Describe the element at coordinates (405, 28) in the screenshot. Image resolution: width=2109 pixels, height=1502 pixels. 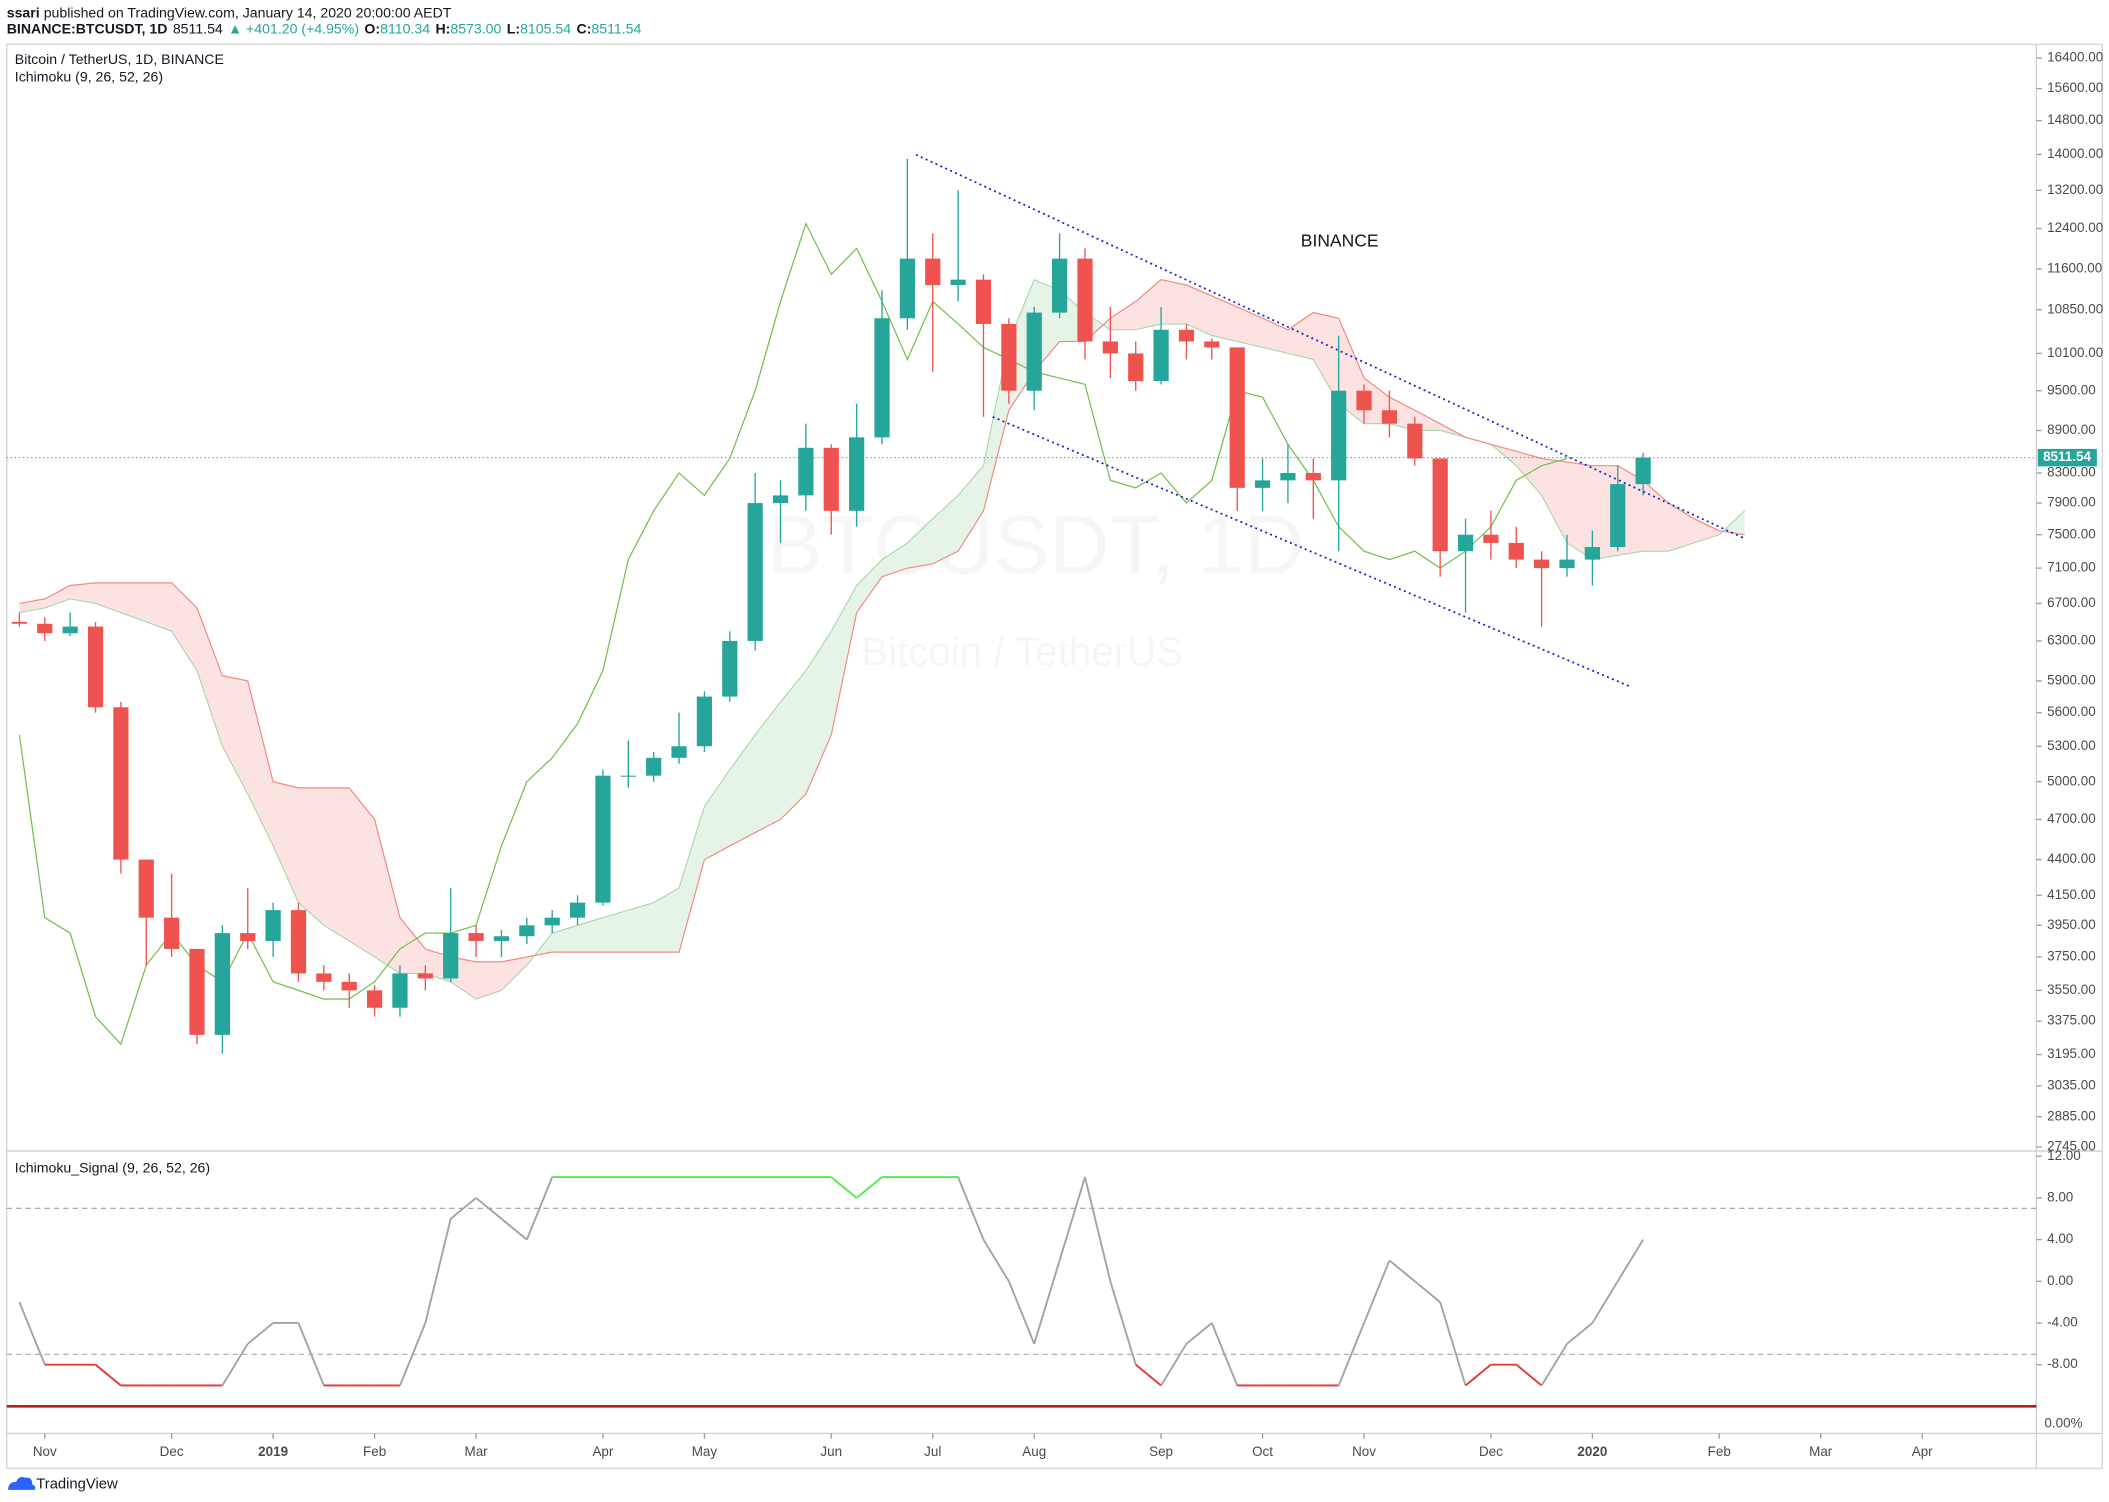
I see `ohlc-value: 8110.34` at that location.